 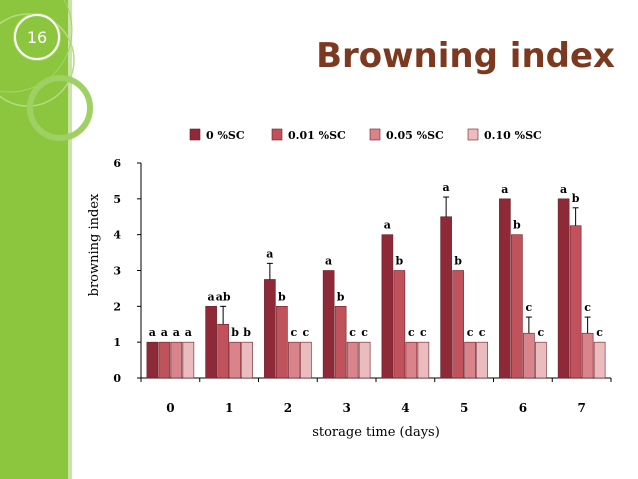 I want to click on x-tick-label: 7, so click(x=581, y=408).